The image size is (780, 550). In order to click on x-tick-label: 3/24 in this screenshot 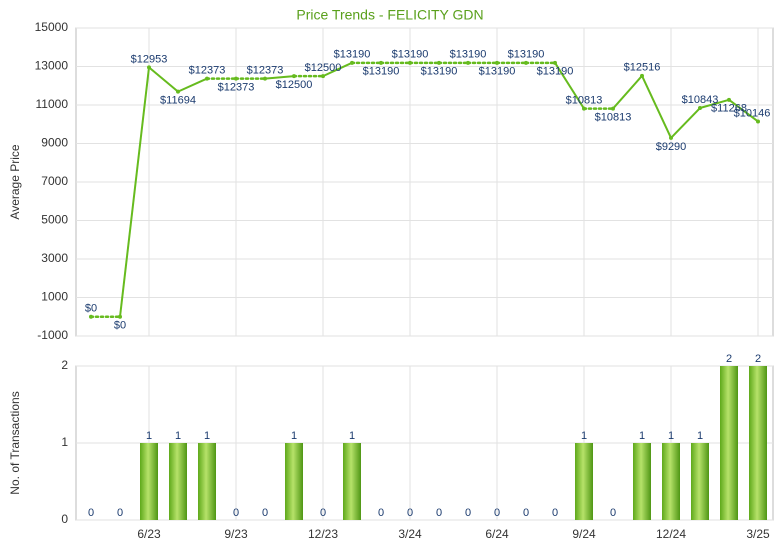, I will do `click(410, 534)`.